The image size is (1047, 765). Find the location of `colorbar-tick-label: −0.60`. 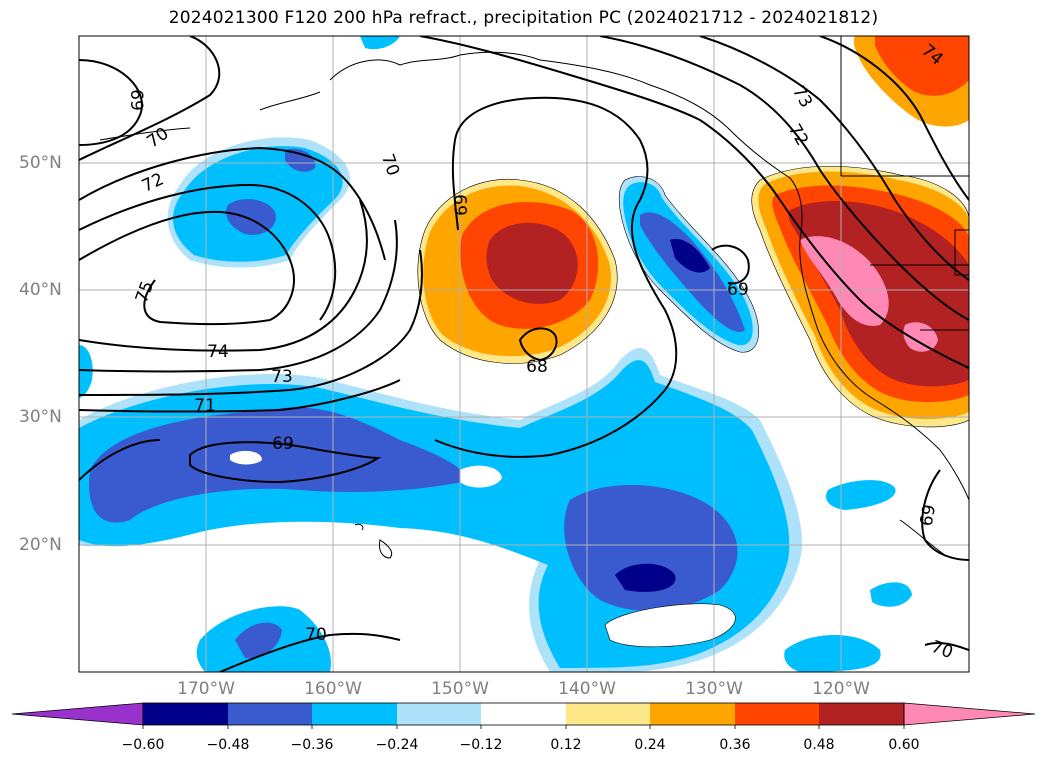

colorbar-tick-label: −0.60 is located at coordinates (143, 745).